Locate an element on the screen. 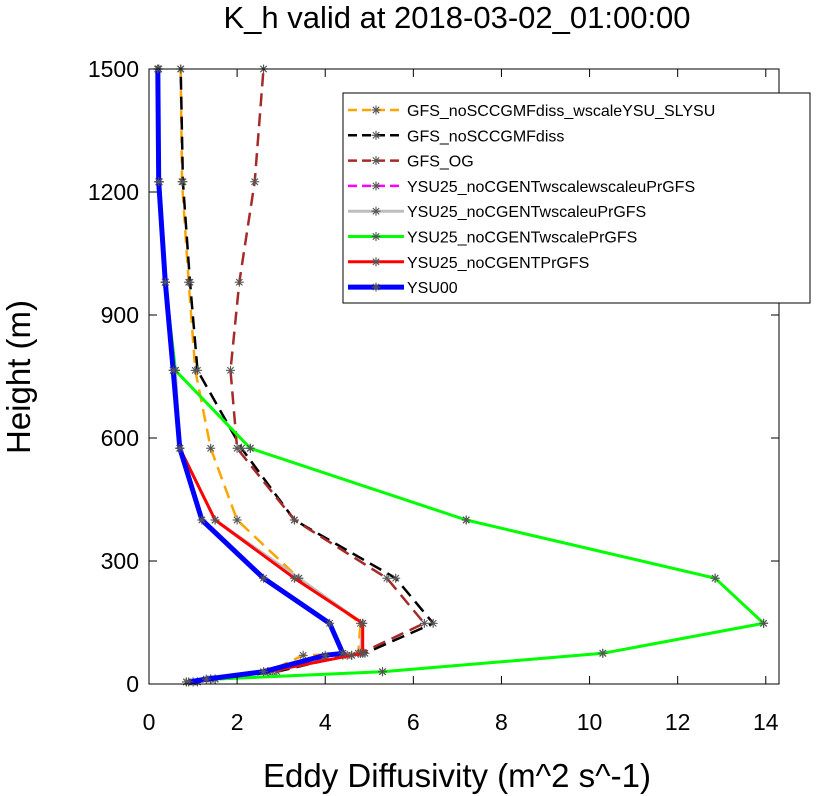  legend-item: GFS_noSCCGMFdiss_wscaleYSU_SLYSU is located at coordinates (531, 111).